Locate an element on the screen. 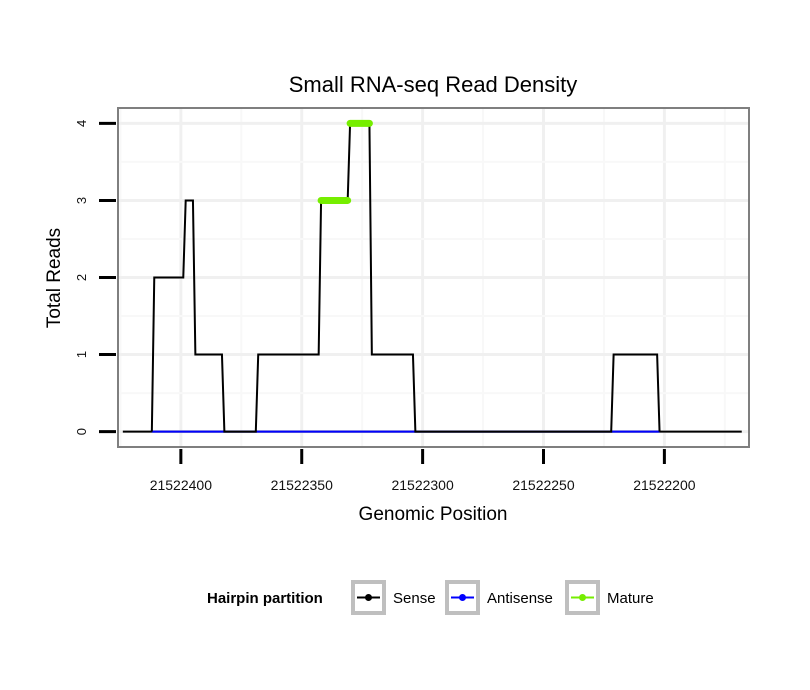 Image resolution: width=810 pixels, height=690 pixels. chart-title: Small RNA-seq Read Density is located at coordinates (433, 84).